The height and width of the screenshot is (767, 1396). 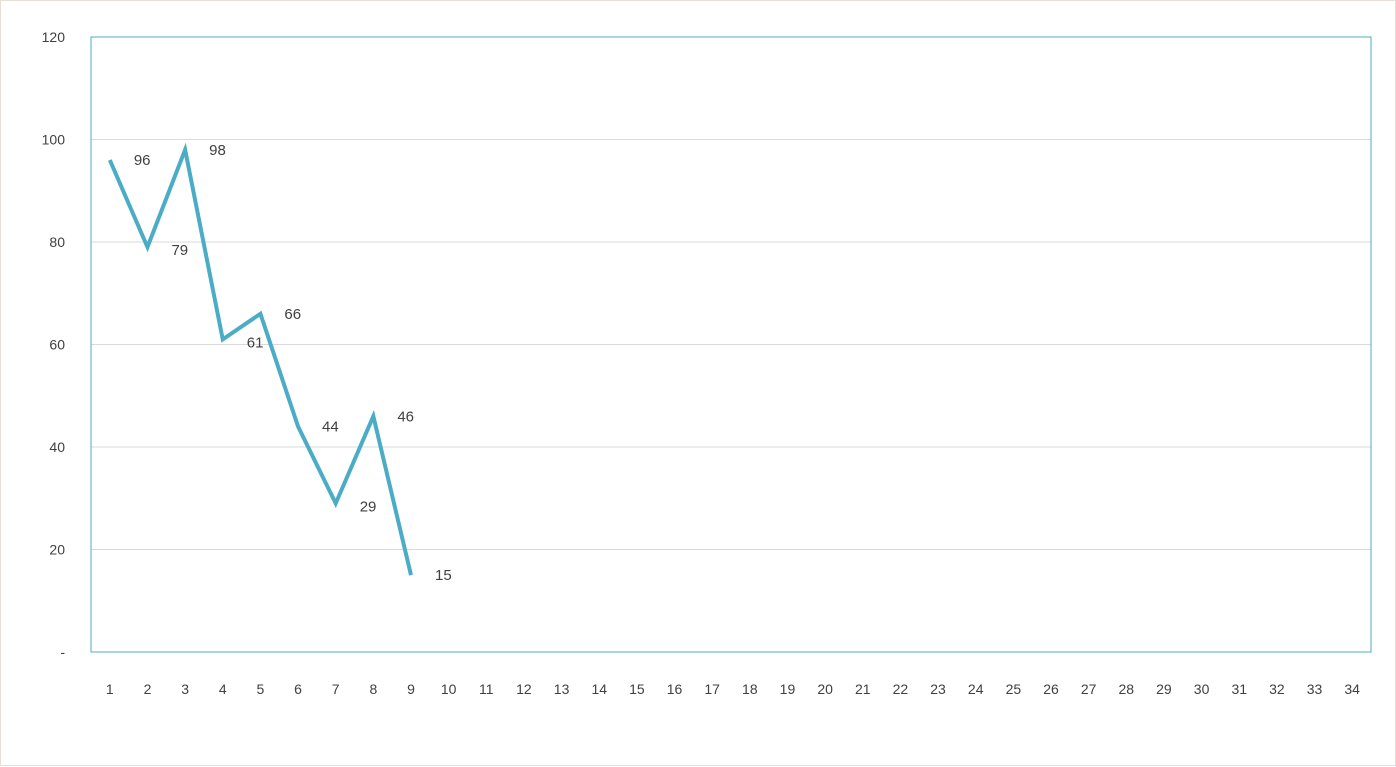 I want to click on data-labels: 96 79 98 61 66 44 29 46 15, so click(x=293, y=363).